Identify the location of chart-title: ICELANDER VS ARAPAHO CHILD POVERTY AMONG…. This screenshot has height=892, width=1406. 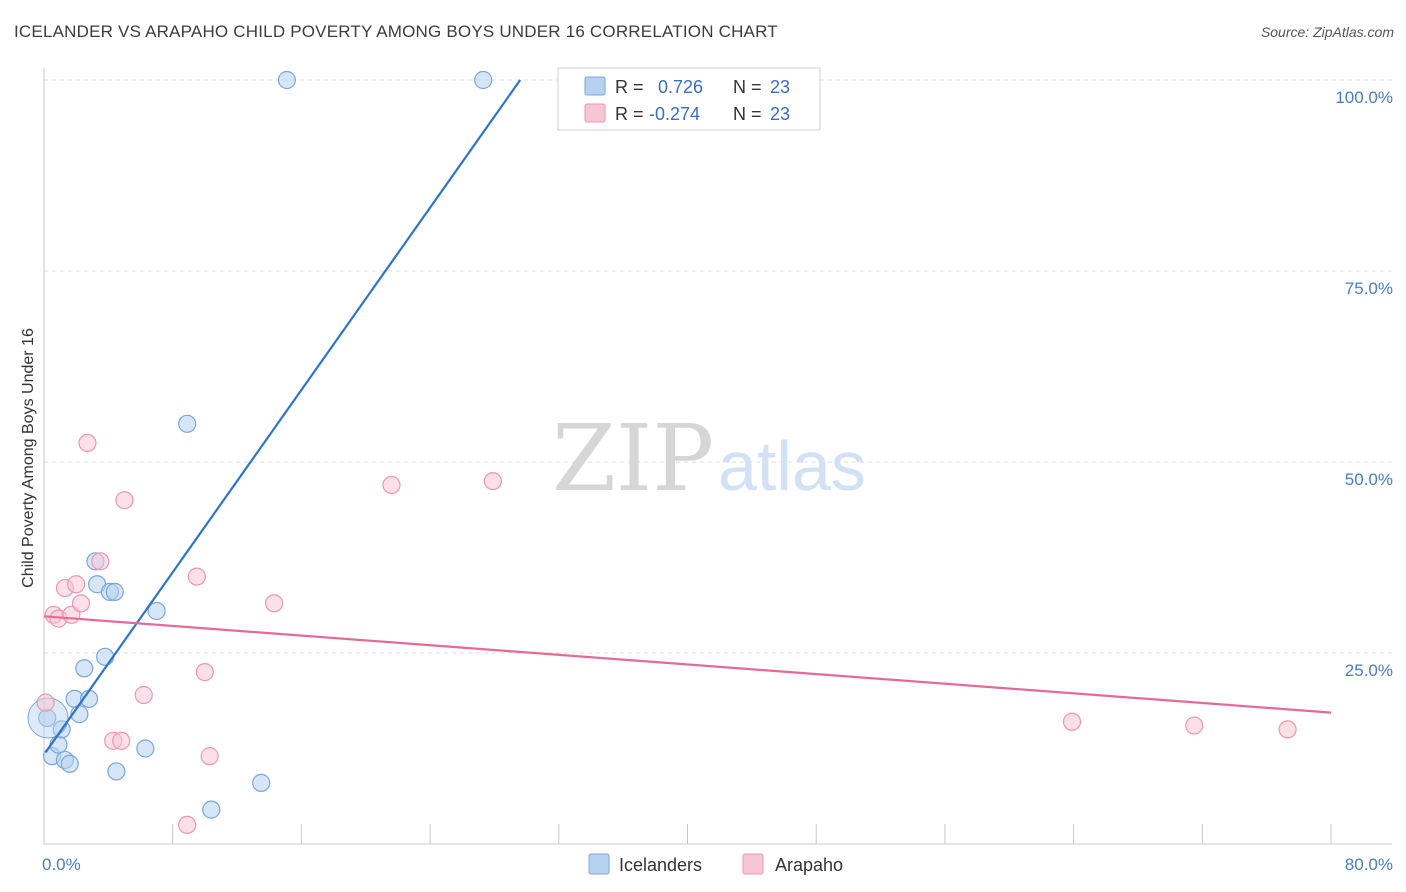
(396, 31).